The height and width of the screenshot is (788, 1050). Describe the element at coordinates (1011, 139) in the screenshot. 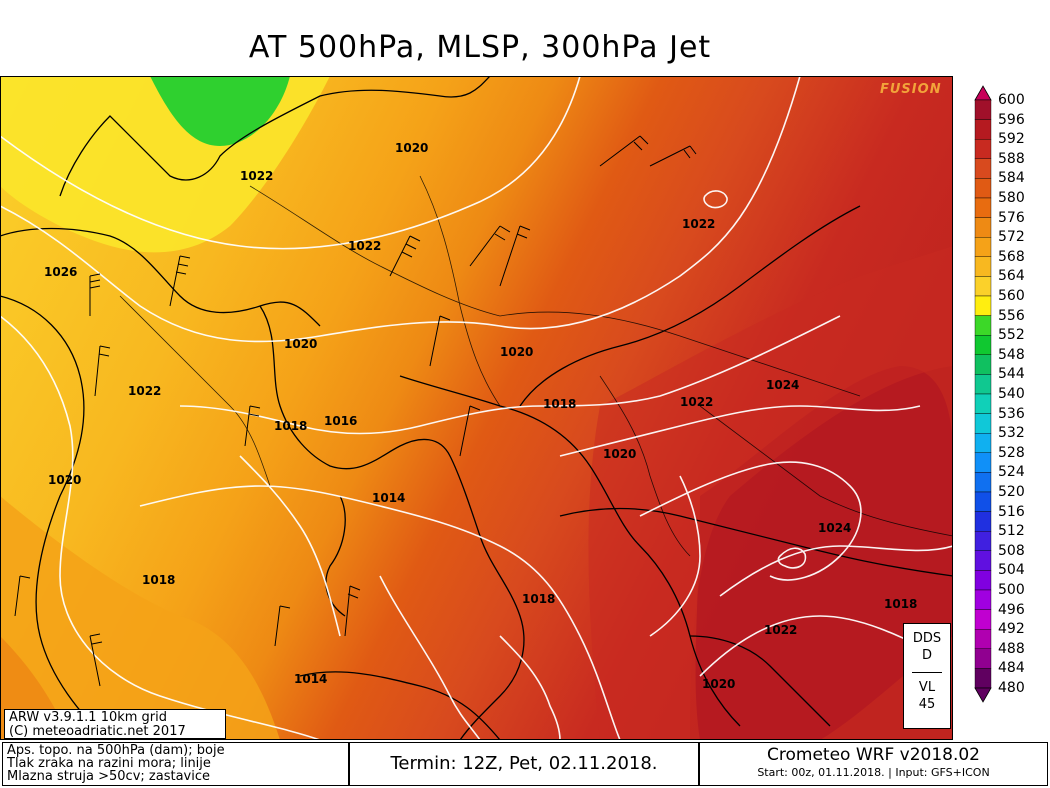

I see `legend-label: 592` at that location.